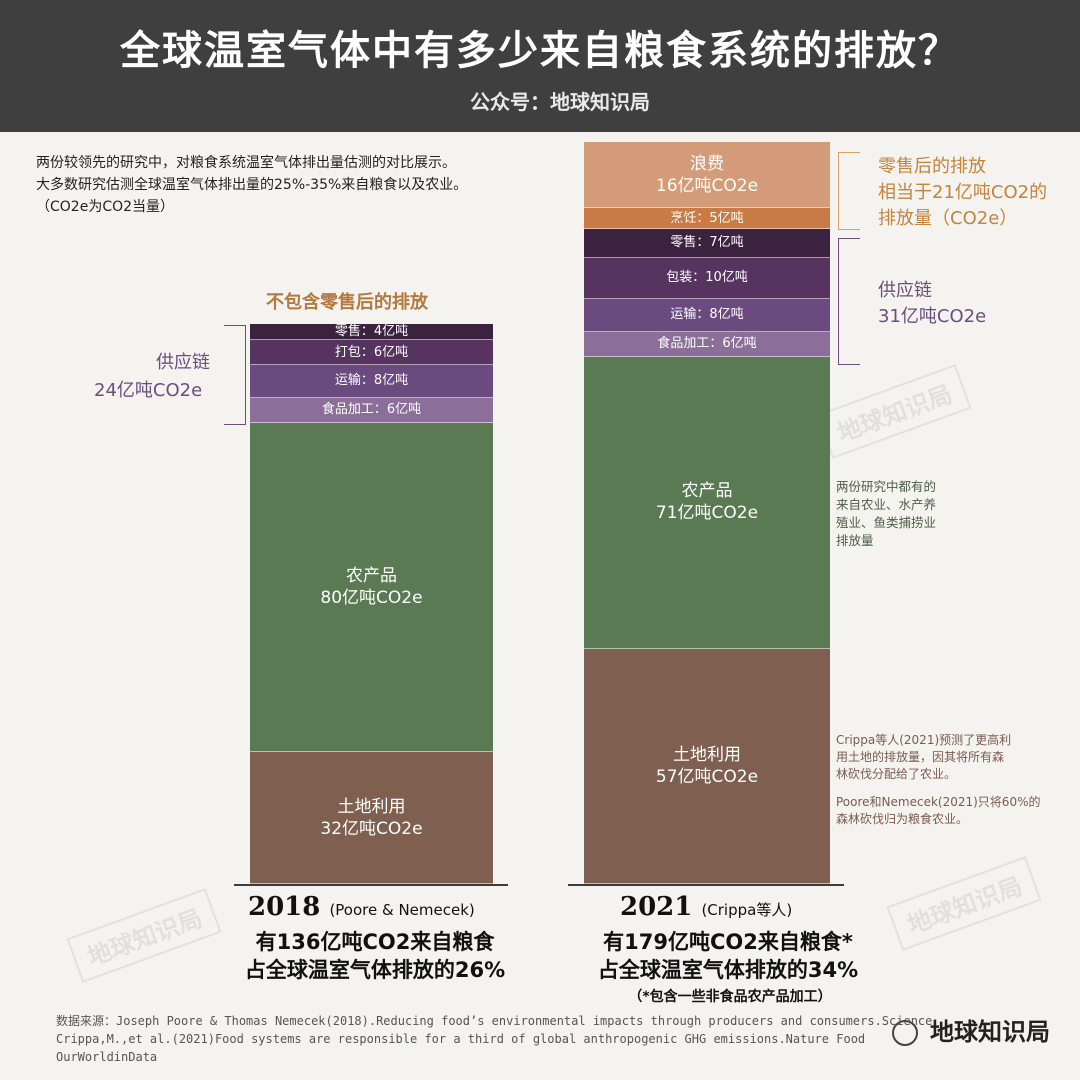 This screenshot has height=1080, width=1080. What do you see at coordinates (371, 597) in the screenshot?
I see `bar-value-label: 80亿吨CO2e` at bounding box center [371, 597].